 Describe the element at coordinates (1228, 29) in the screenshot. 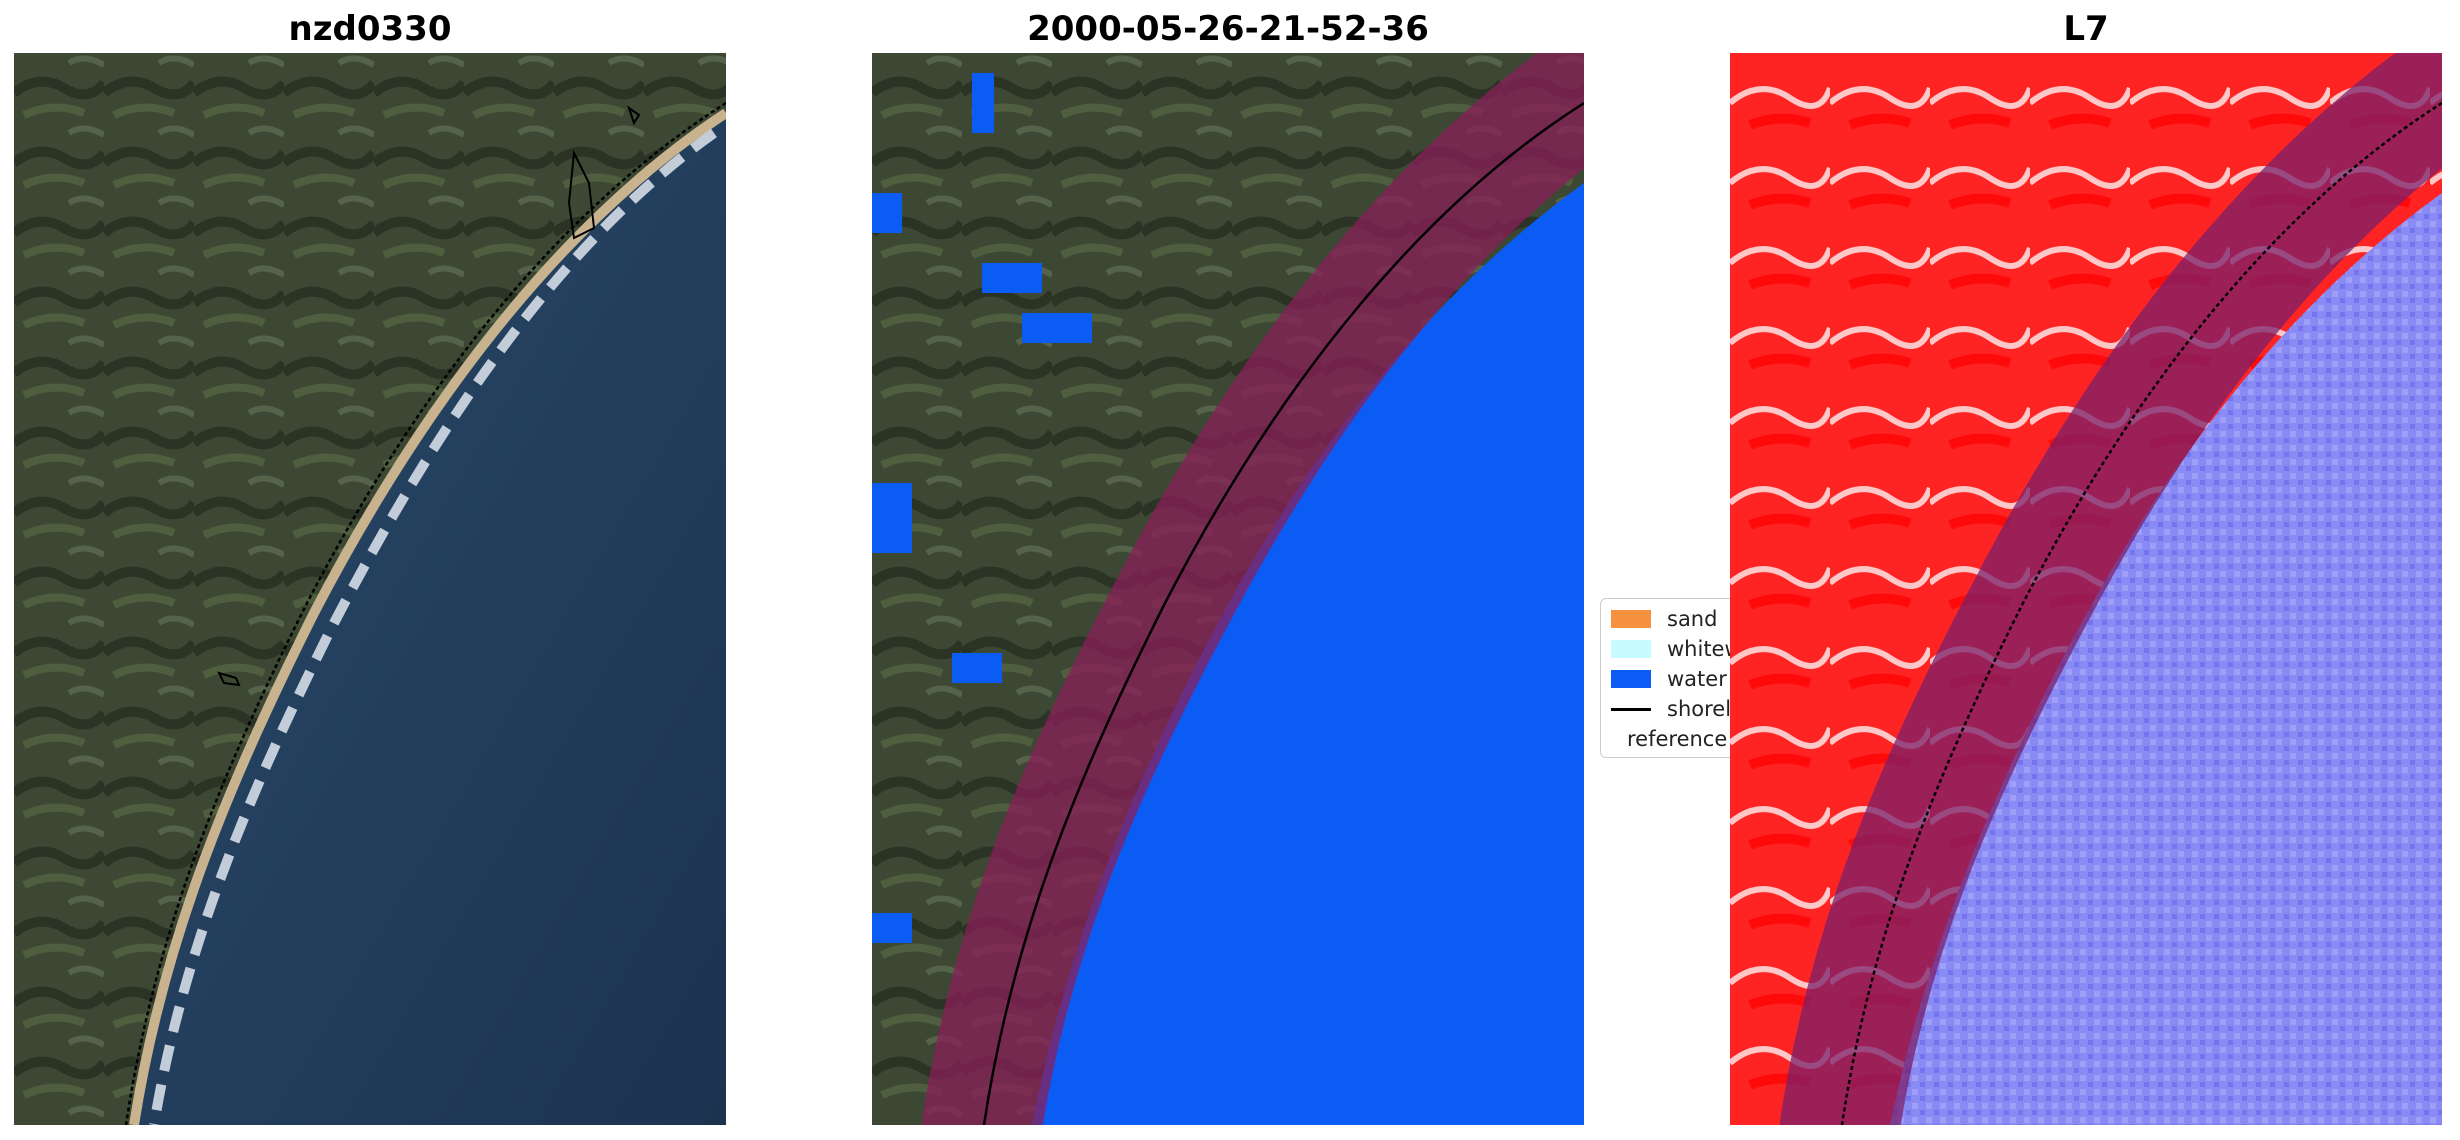

I see `panel-title-date: 2000-05-26-21-52-36` at that location.